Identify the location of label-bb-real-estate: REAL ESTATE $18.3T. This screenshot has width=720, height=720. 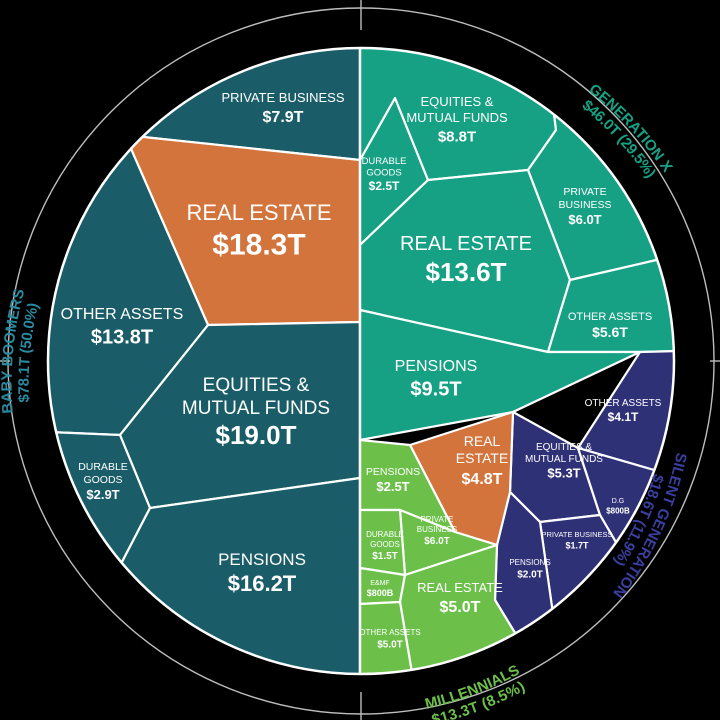
(258, 230).